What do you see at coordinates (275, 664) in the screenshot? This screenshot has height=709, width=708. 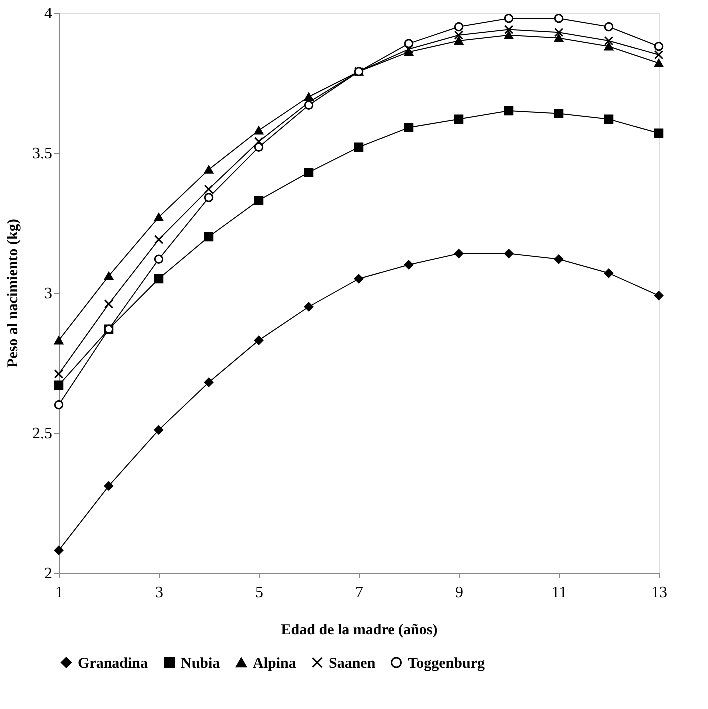 I see `legend-label: Alpina` at bounding box center [275, 664].